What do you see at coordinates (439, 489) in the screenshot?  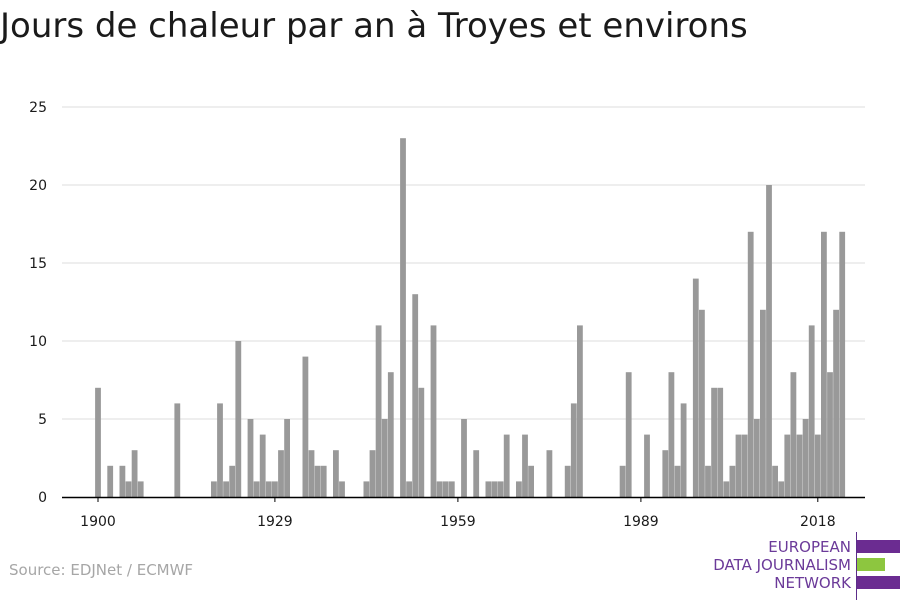 I see `bar-1956` at bounding box center [439, 489].